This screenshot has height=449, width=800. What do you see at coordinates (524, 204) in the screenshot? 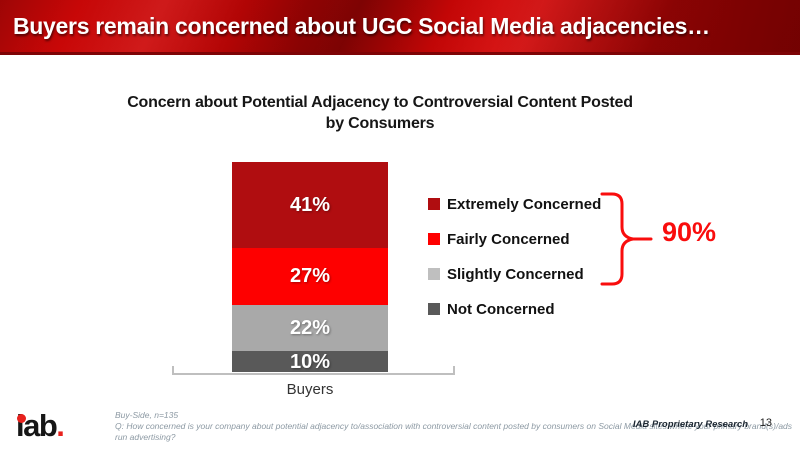
I see `legend-label: Extremely Concerned` at bounding box center [524, 204].